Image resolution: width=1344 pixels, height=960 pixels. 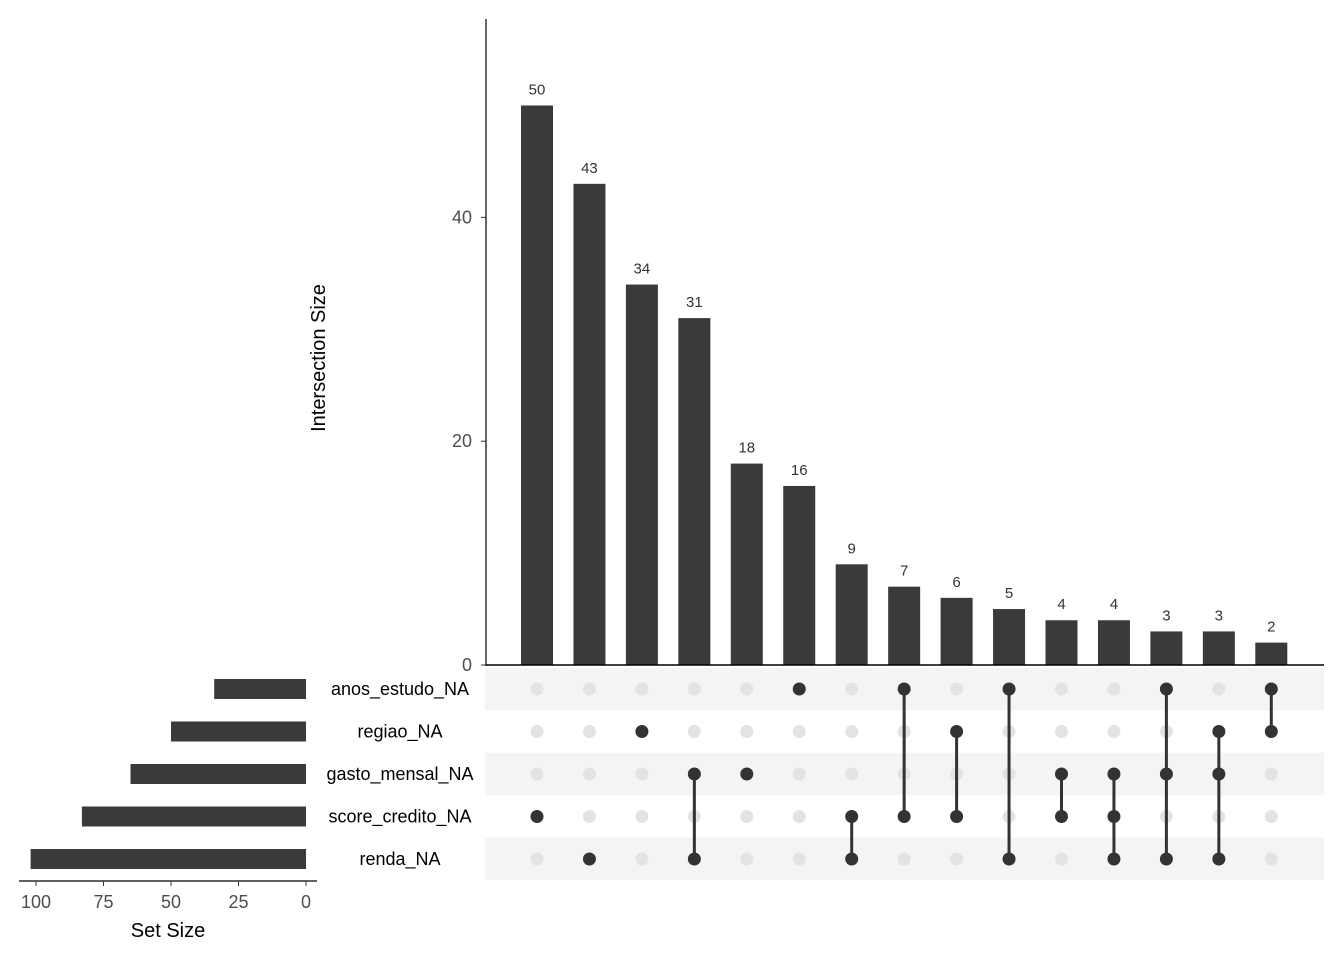 I want to click on y-tick-label: 0, so click(x=467, y=665).